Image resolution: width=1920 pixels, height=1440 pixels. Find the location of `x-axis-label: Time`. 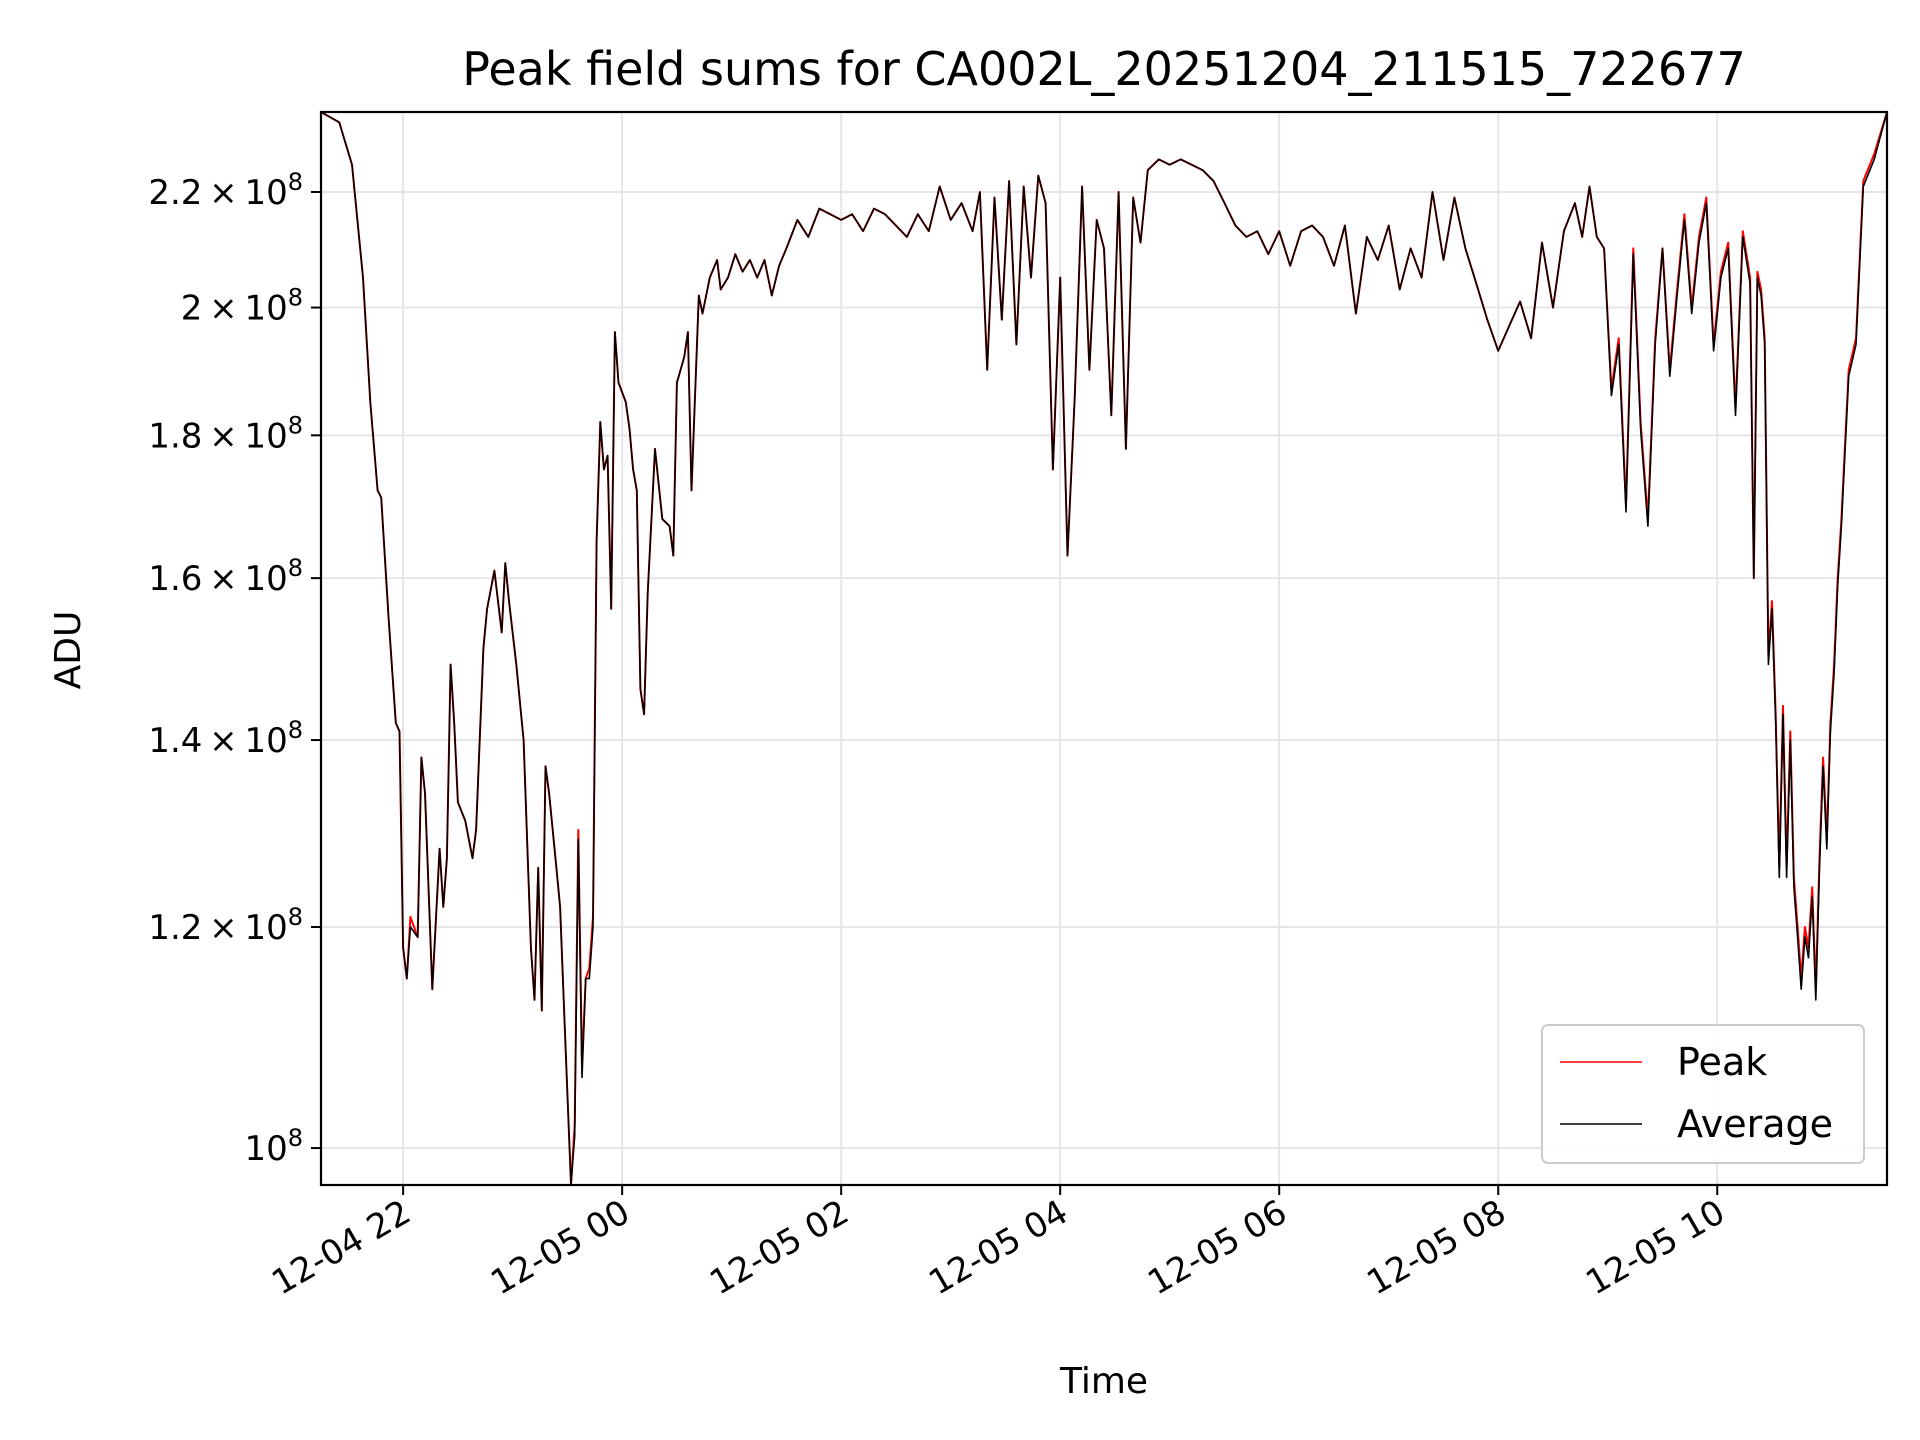

x-axis-label: Time is located at coordinates (1103, 1381).